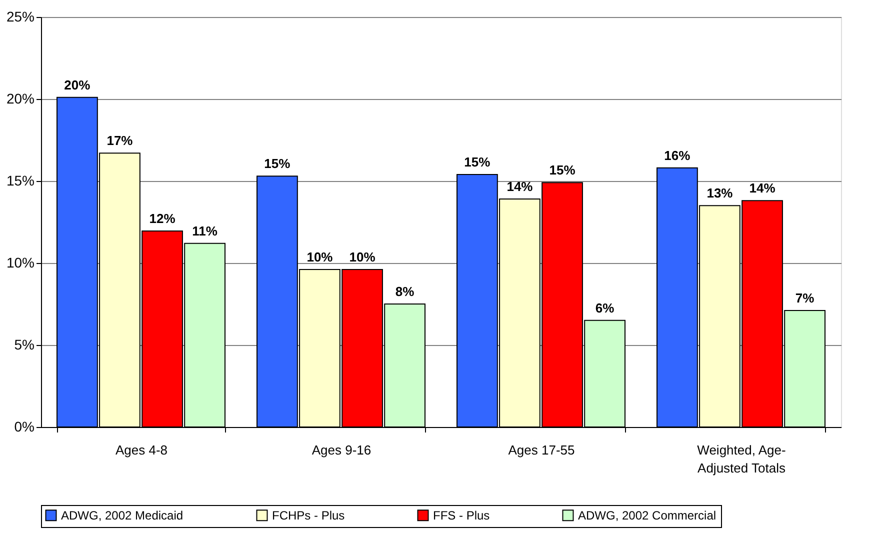  What do you see at coordinates (77, 84) in the screenshot?
I see `data-label: 20%` at bounding box center [77, 84].